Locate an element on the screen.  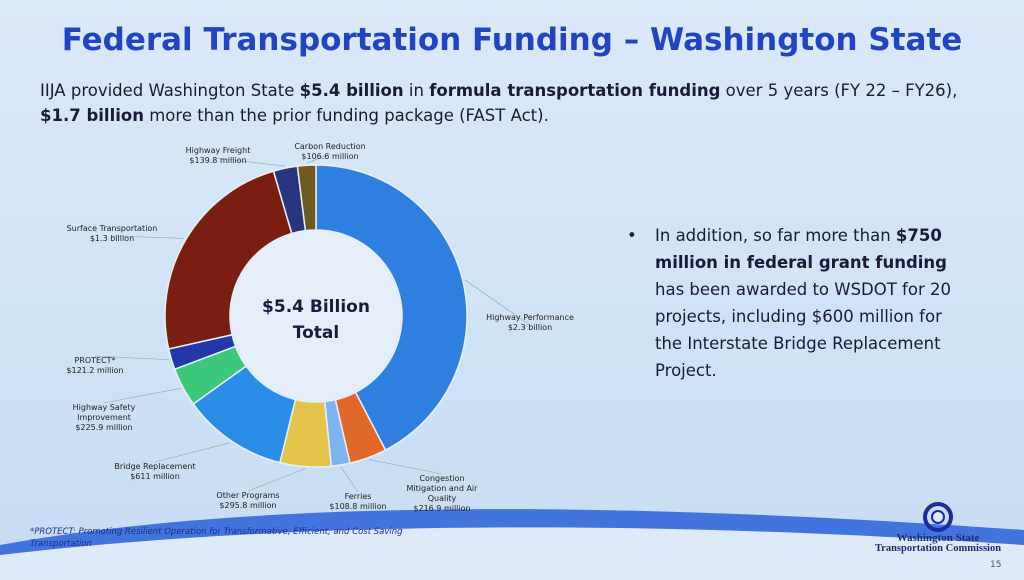
value-label: $225.9 million is located at coordinates (104, 427).